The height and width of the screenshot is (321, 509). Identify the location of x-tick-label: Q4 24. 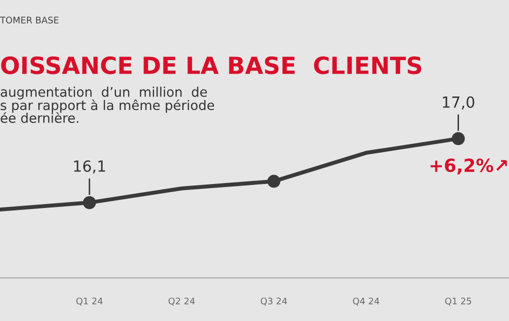
(366, 302).